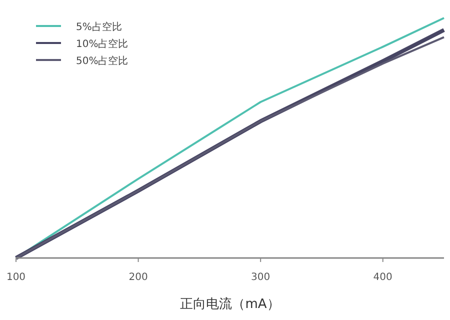 The width and height of the screenshot is (450, 320). What do you see at coordinates (102, 44) in the screenshot?
I see `legend-label: 10%占空比` at bounding box center [102, 44].